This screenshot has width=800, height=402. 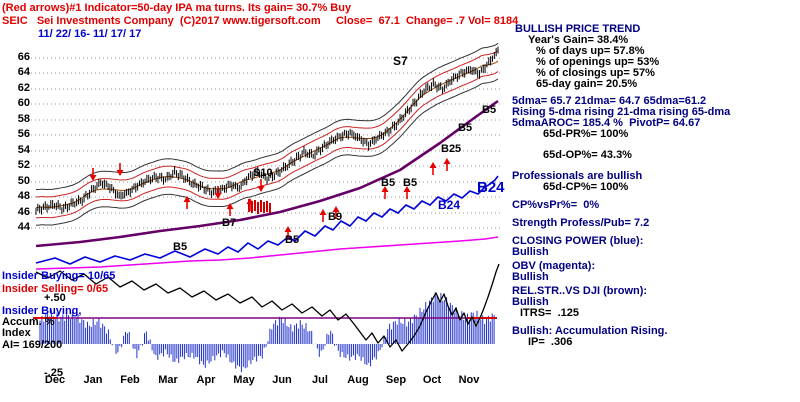 I want to click on stats-panel-line: Bullish: Accumulation Rising., so click(x=590, y=331).